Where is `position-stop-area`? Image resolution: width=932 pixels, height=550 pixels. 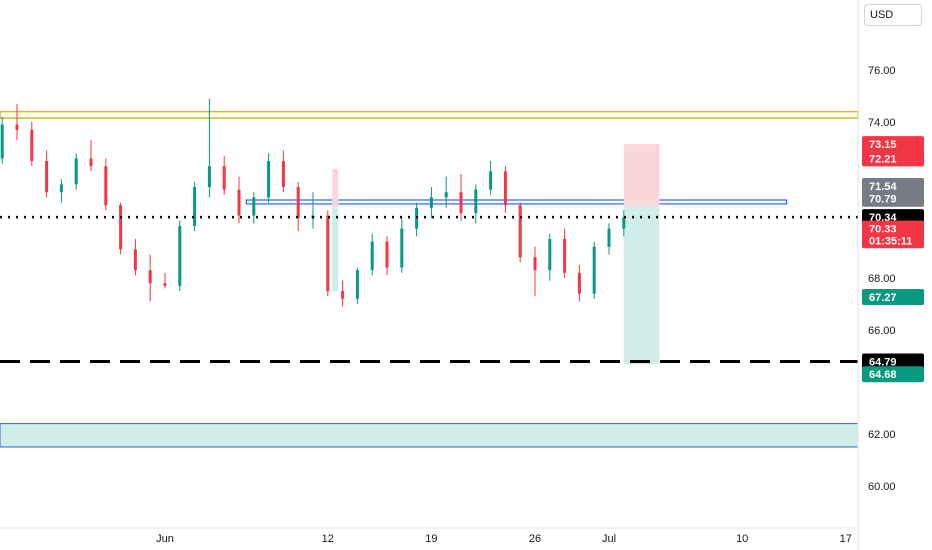 position-stop-area is located at coordinates (641, 175).